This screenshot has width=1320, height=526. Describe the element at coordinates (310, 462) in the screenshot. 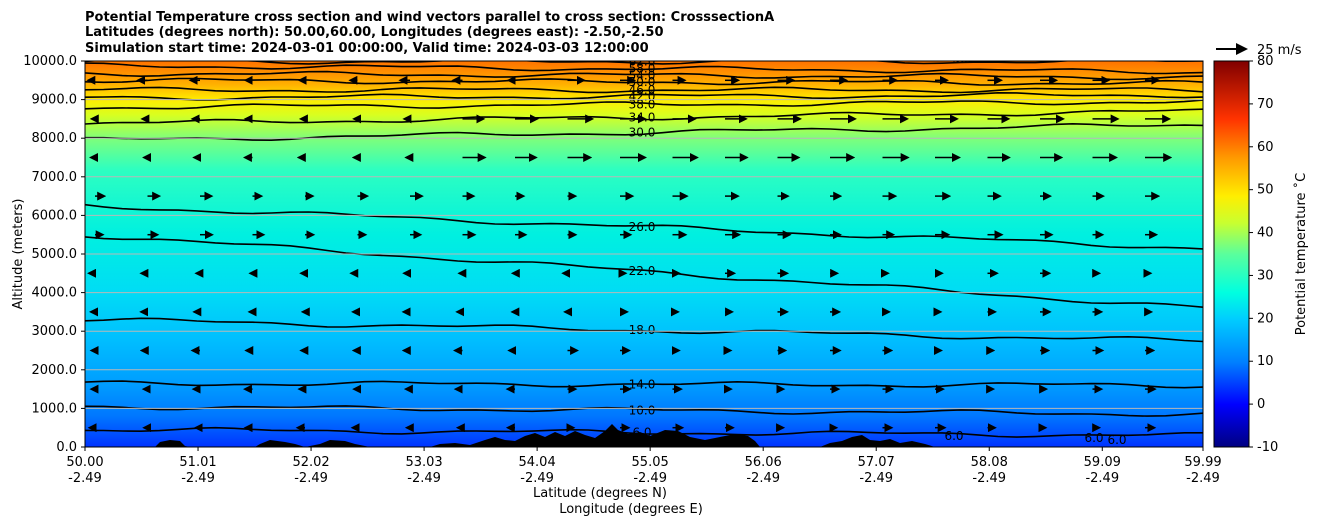

I see `x-tick-label-lat: 52.02` at that location.